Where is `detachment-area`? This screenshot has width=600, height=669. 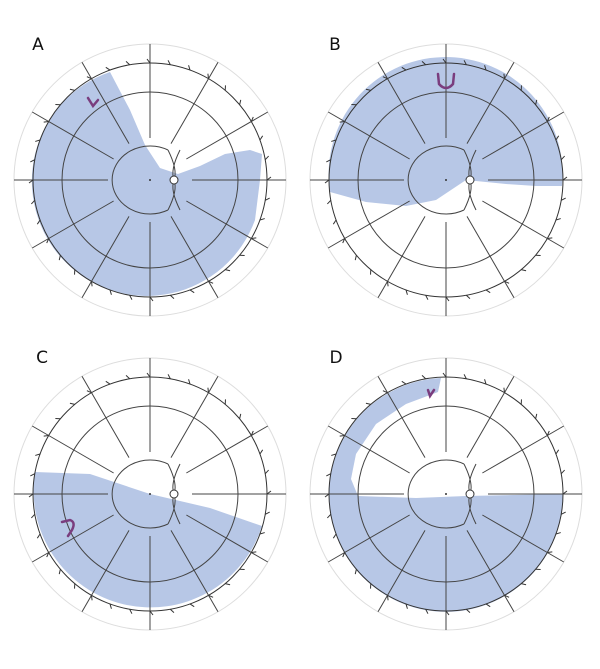
detachment-area is located at coordinates (147, 184).